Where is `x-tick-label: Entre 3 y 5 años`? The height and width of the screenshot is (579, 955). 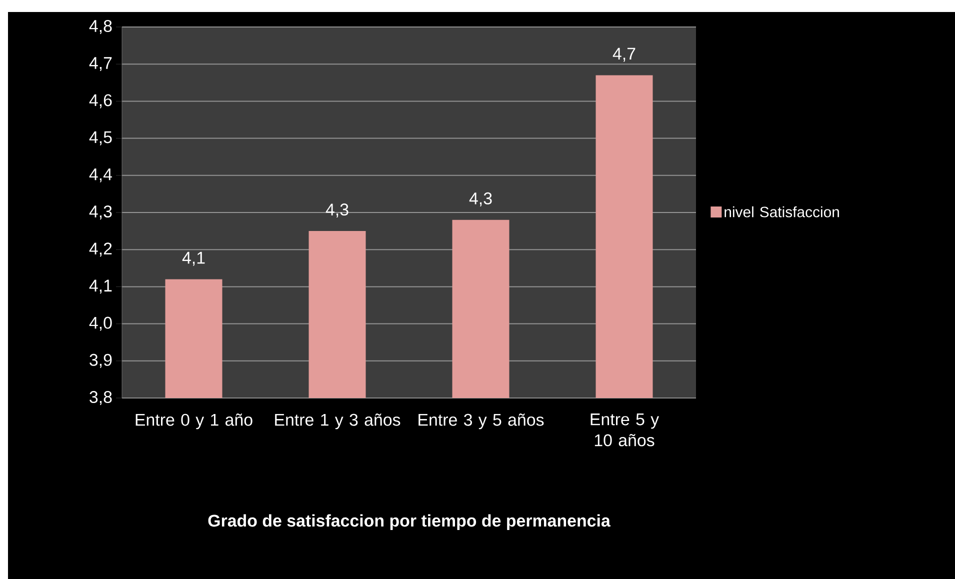
x-tick-label: Entre 3 y 5 años is located at coordinates (481, 422).